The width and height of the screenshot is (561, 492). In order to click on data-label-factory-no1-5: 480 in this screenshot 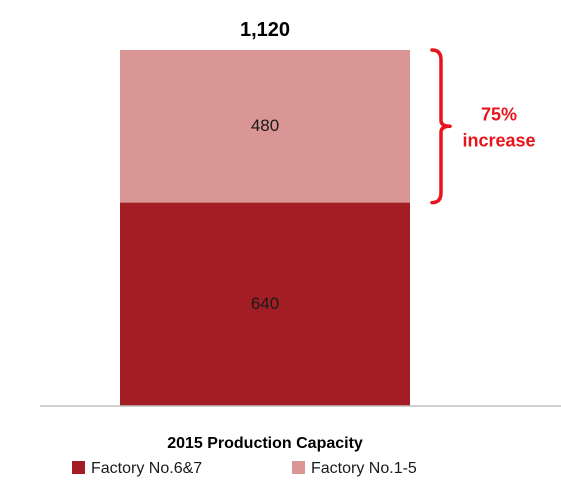, I will do `click(265, 125)`.